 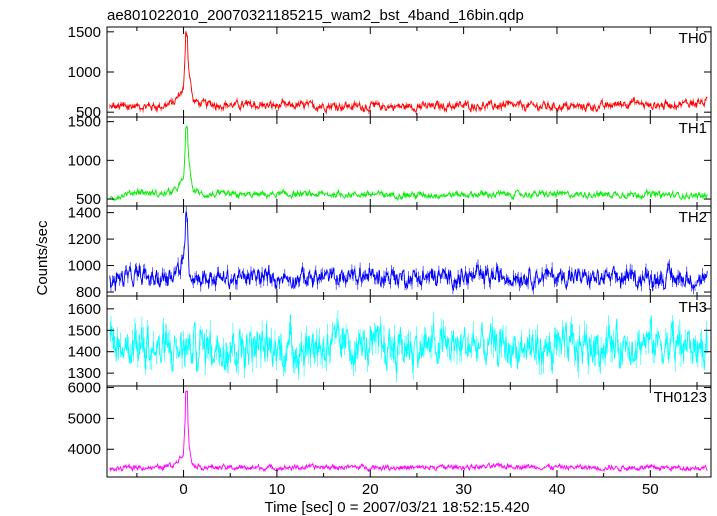 I want to click on series-th0, so click(x=408, y=73).